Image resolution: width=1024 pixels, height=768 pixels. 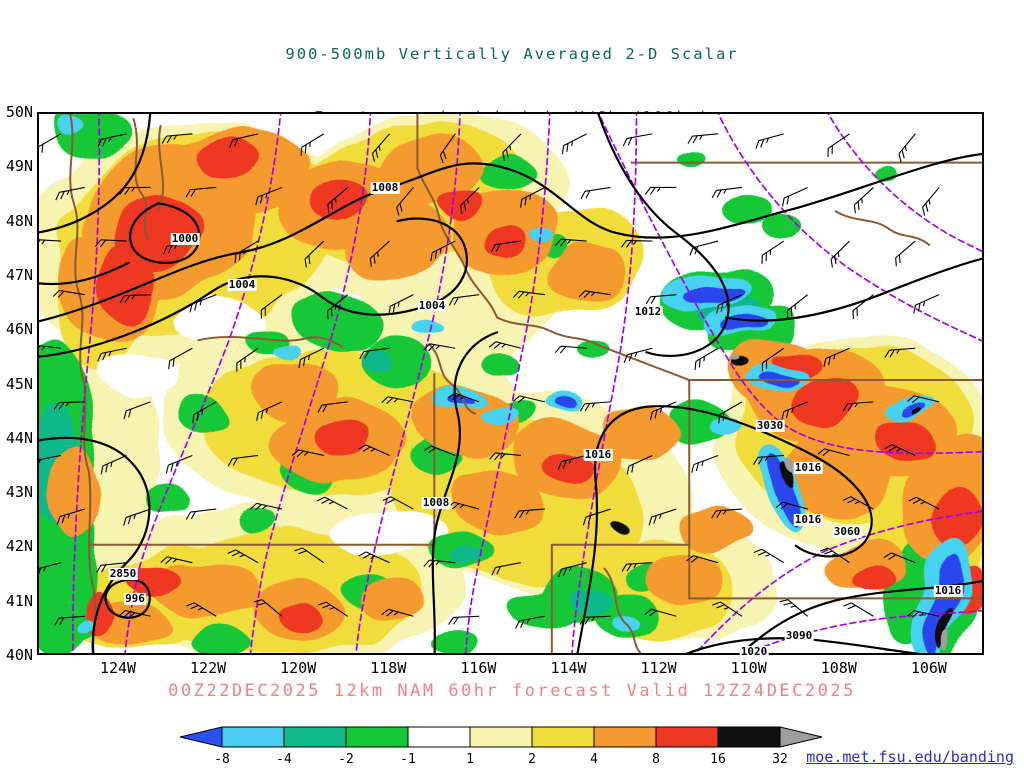 What do you see at coordinates (532, 759) in the screenshot?
I see `colorbar-tick-label: 2` at bounding box center [532, 759].